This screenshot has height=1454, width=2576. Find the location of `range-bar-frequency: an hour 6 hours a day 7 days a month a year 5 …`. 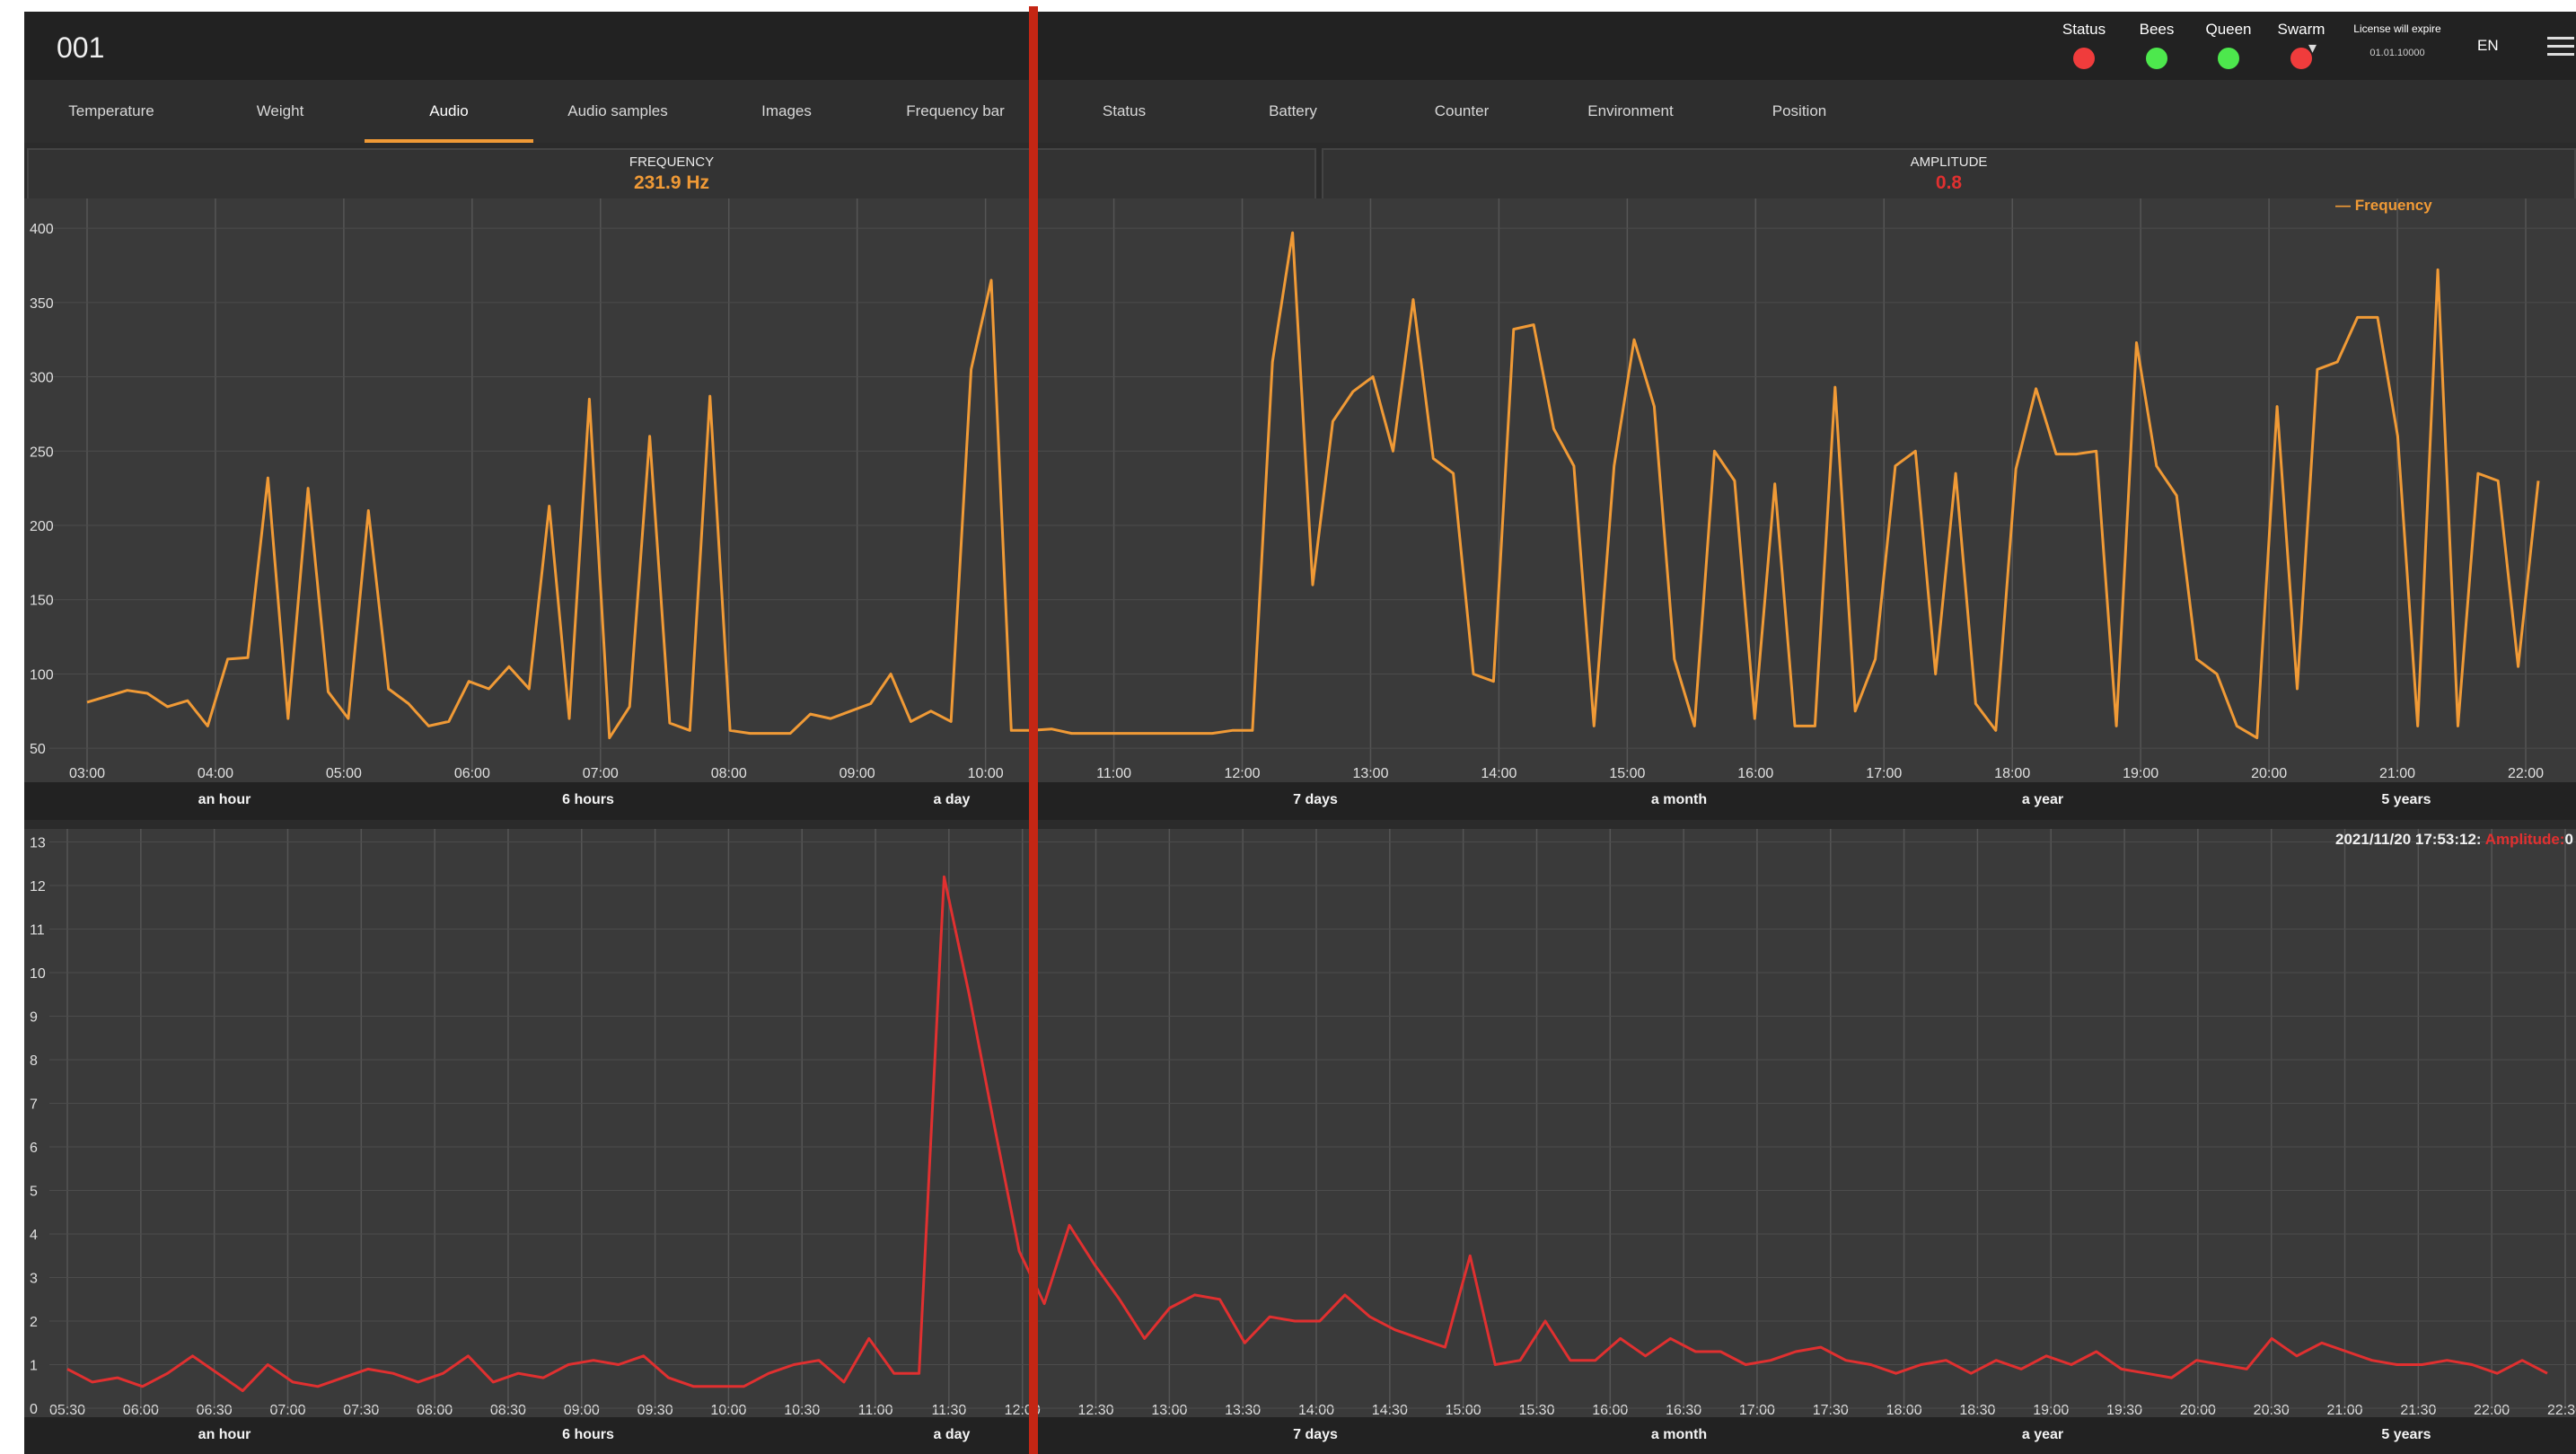

range-bar-frequency: an hour 6 hours a day 7 days a month a year 5 … is located at coordinates (1300, 801).